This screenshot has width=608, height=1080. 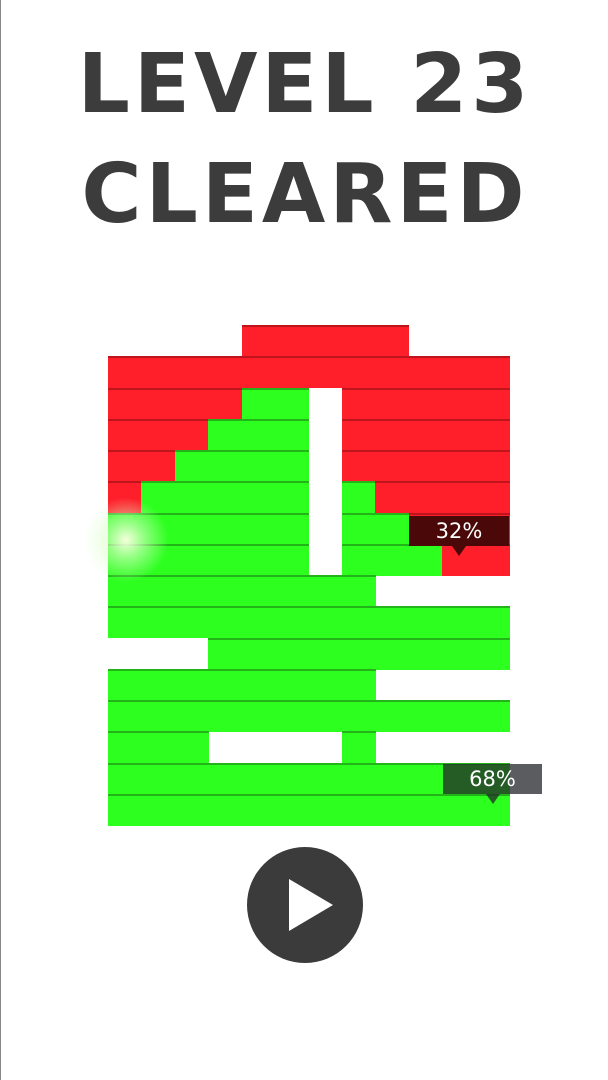 I want to click on cleared-title: CLEARED, so click(x=305, y=194).